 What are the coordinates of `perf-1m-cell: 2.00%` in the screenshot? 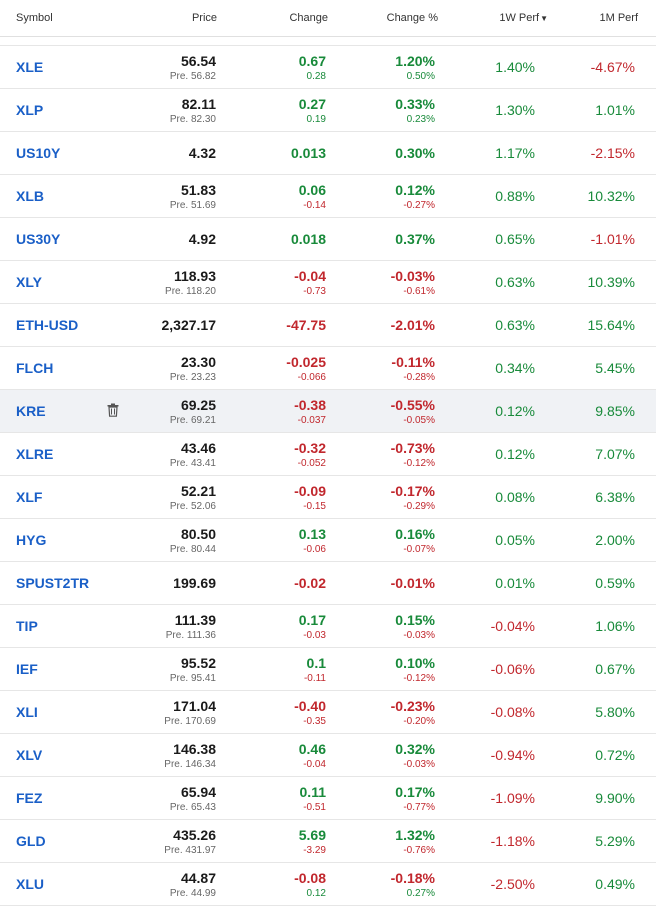 It's located at (580, 540).